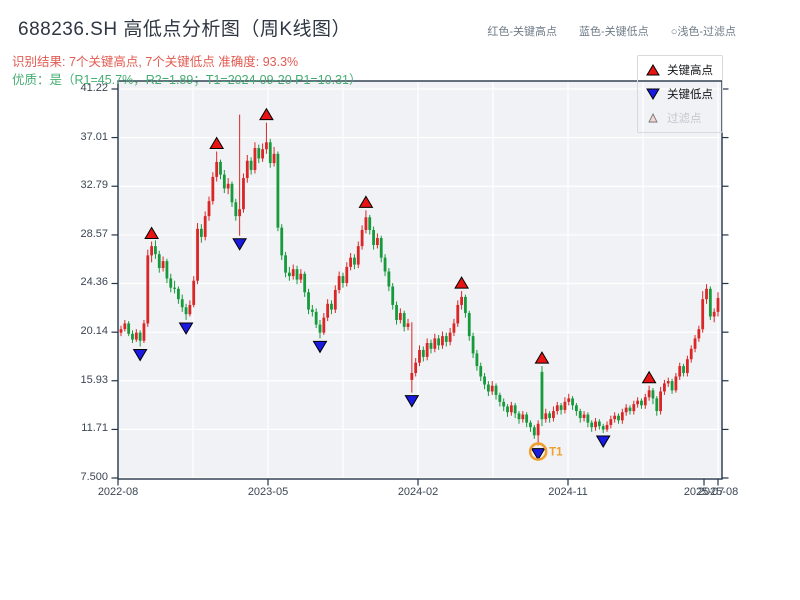 Image resolution: width=800 pixels, height=600 pixels. What do you see at coordinates (418, 492) in the screenshot?
I see `x-tick-label: 2024-02` at bounding box center [418, 492].